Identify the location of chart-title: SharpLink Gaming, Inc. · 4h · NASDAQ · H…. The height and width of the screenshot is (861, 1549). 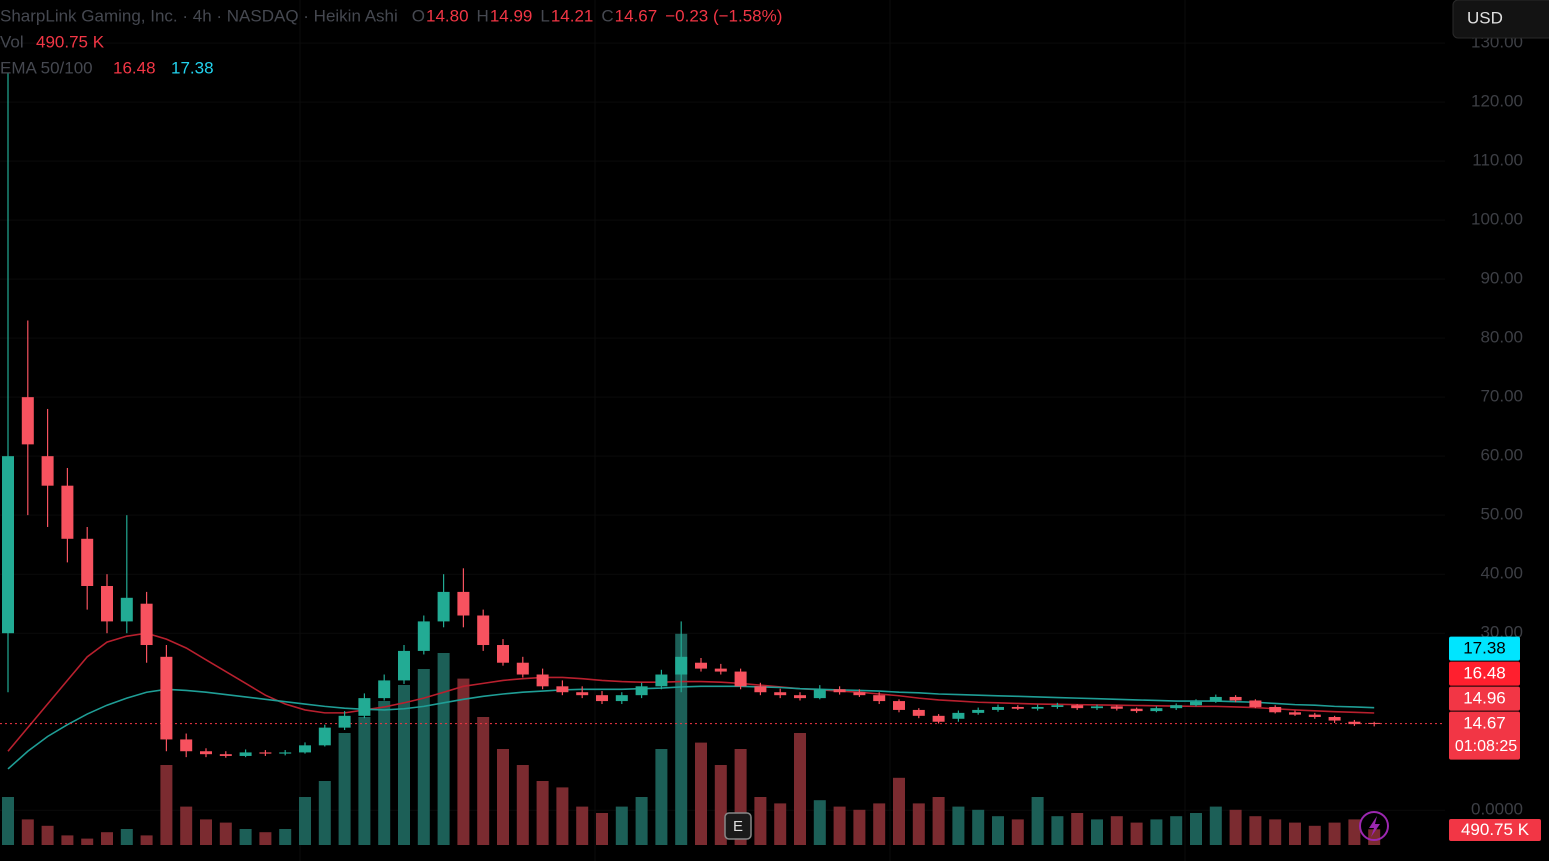
(199, 15).